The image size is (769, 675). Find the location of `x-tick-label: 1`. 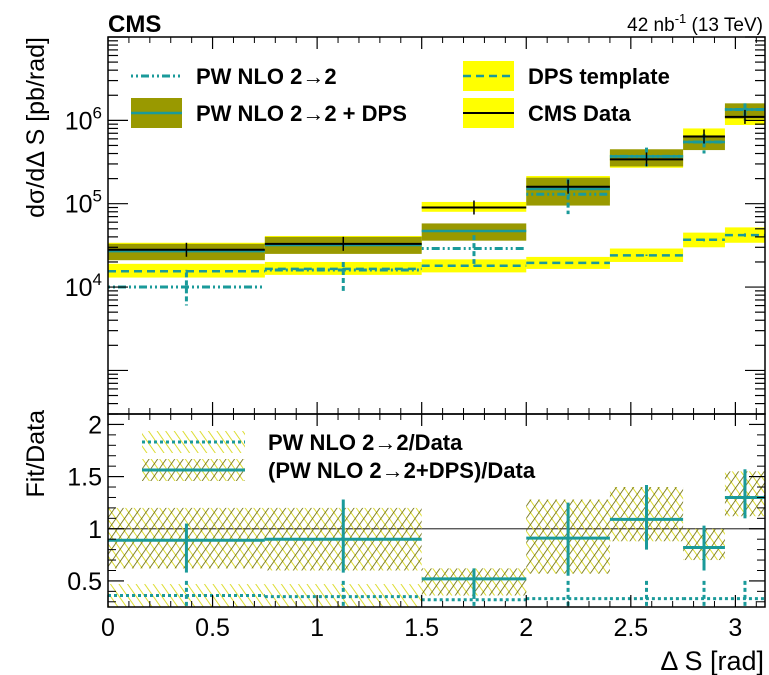

x-tick-label: 1 is located at coordinates (317, 628).